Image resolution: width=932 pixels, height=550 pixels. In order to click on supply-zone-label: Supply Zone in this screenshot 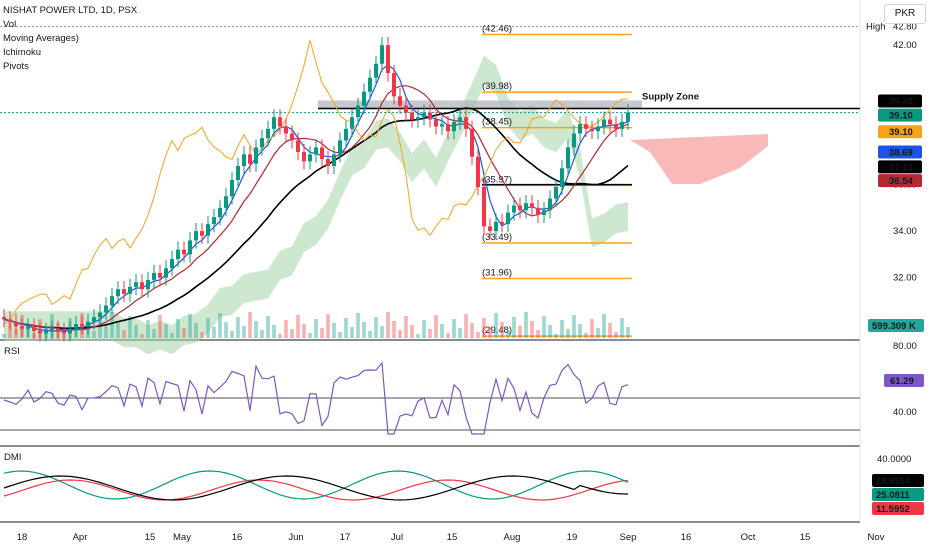, I will do `click(670, 96)`.